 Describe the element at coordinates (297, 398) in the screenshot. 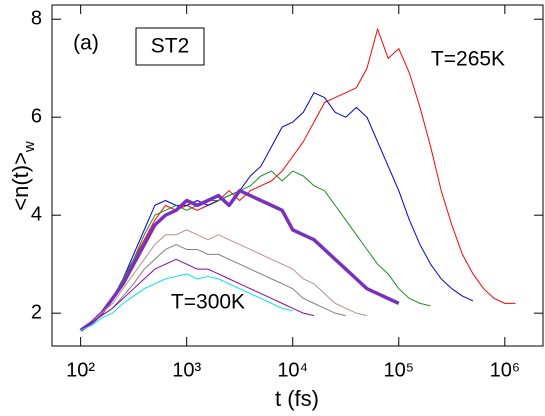

I see `x-axis-label: t (fs)` at that location.